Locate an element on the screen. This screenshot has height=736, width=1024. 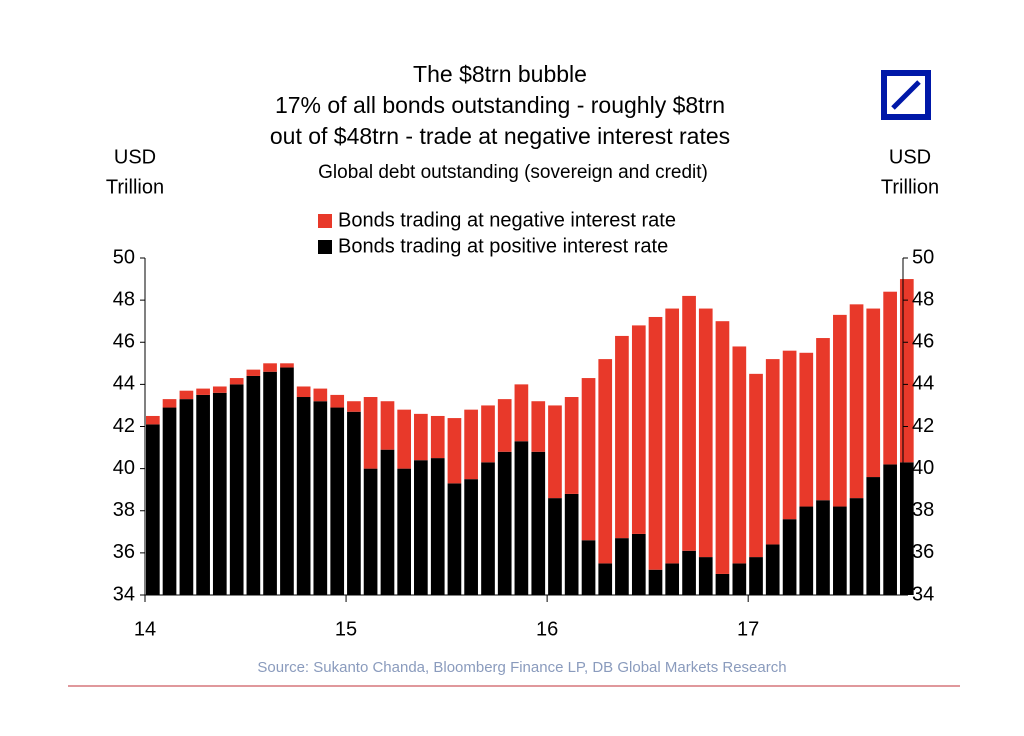
x-tick-label: 16 is located at coordinates (547, 629).